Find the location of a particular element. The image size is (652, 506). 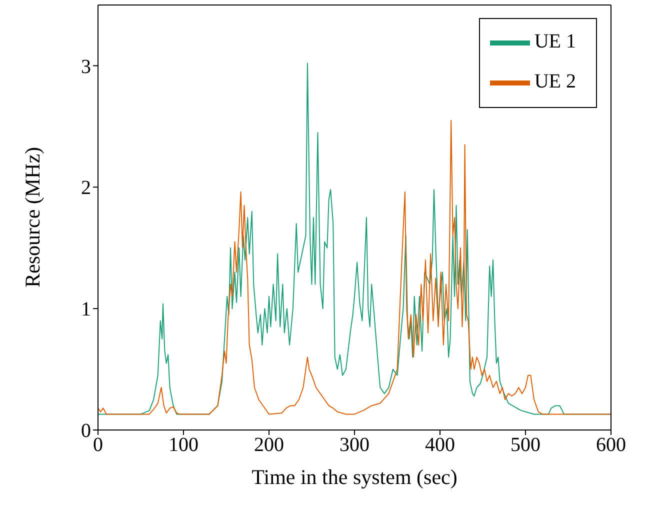

y-axis-title: Resource (MHz) is located at coordinates (32, 217).